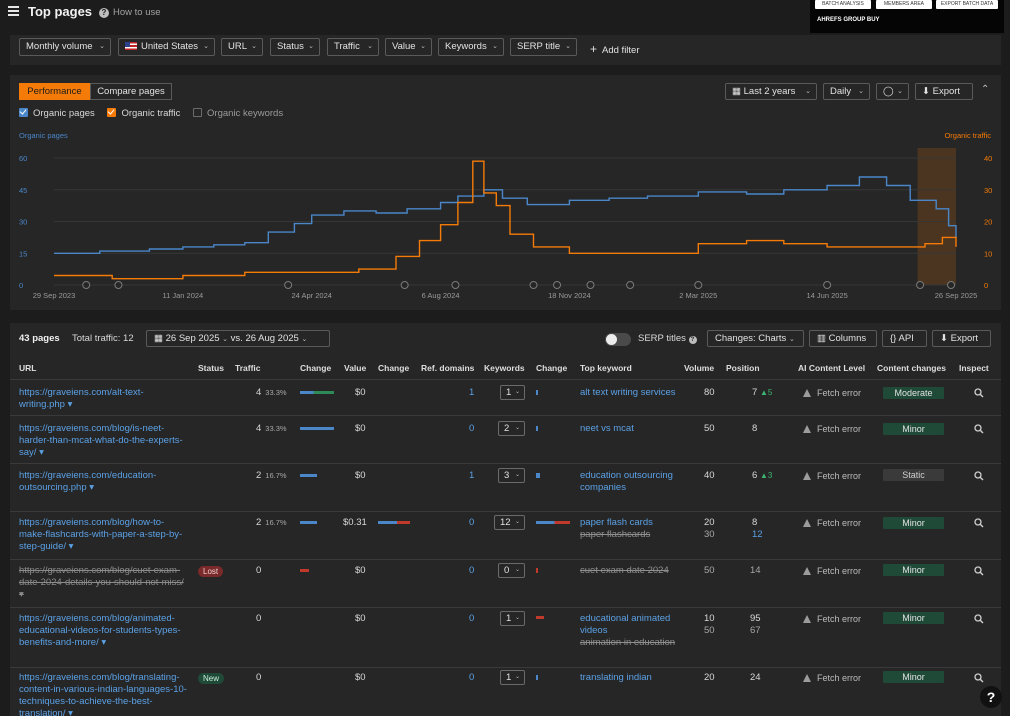 The width and height of the screenshot is (1010, 716). Describe the element at coordinates (991, 697) in the screenshot. I see `help-button: ?` at that location.